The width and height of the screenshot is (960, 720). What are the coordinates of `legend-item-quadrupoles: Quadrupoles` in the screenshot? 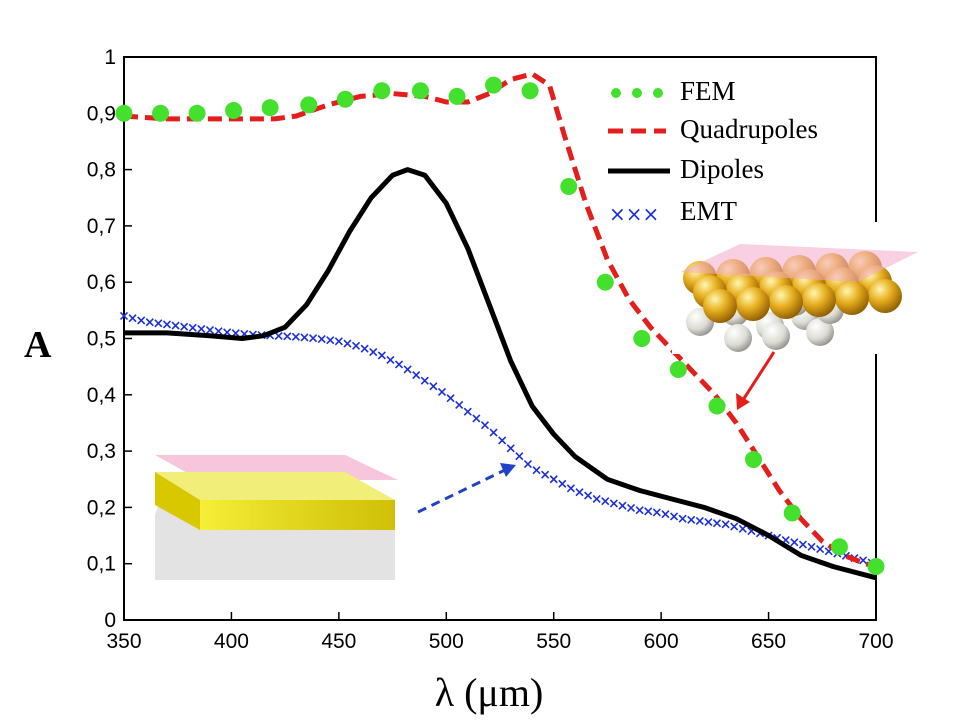 It's located at (713, 129).